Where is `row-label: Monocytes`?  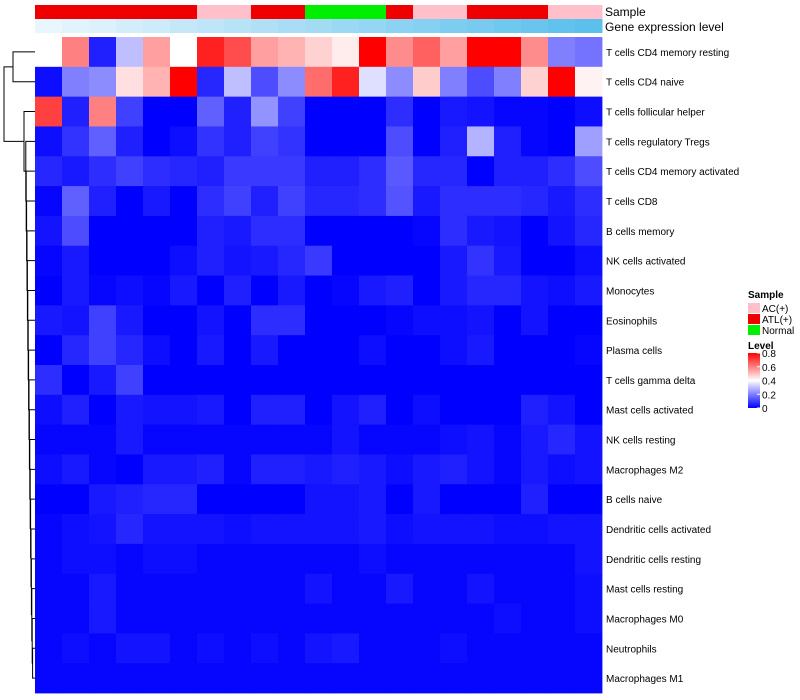
row-label: Monocytes is located at coordinates (630, 291).